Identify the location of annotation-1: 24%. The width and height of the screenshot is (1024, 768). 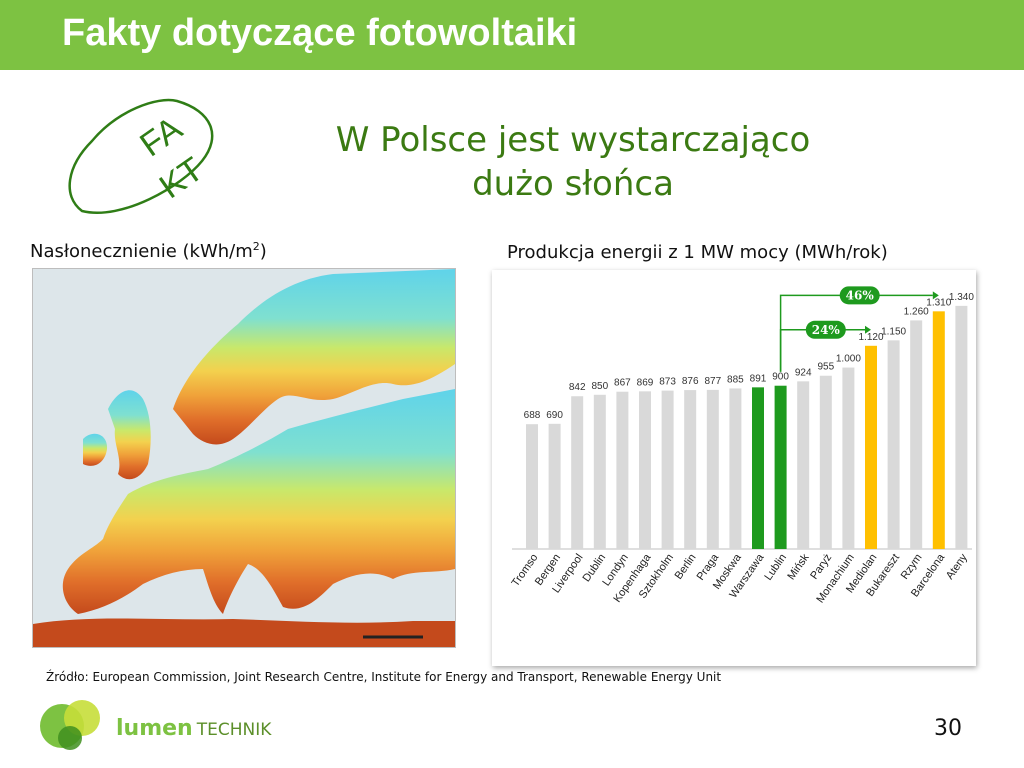
(825, 346).